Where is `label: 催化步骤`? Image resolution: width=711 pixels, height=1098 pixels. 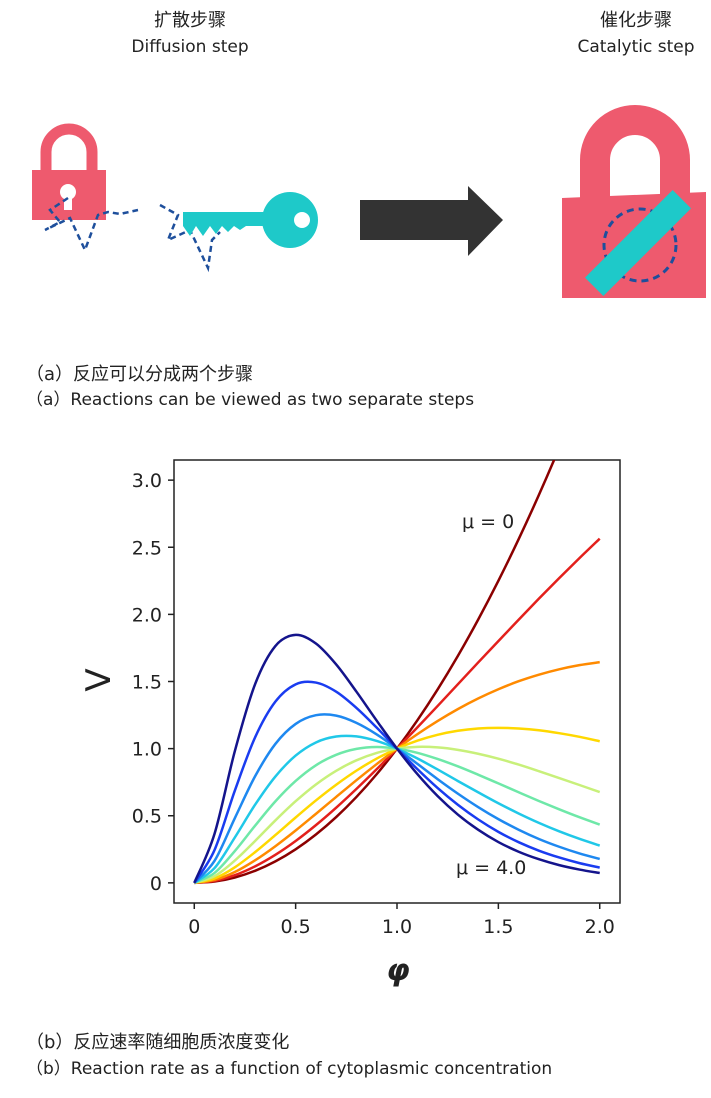
label: 催化步骤 is located at coordinates (636, 20).